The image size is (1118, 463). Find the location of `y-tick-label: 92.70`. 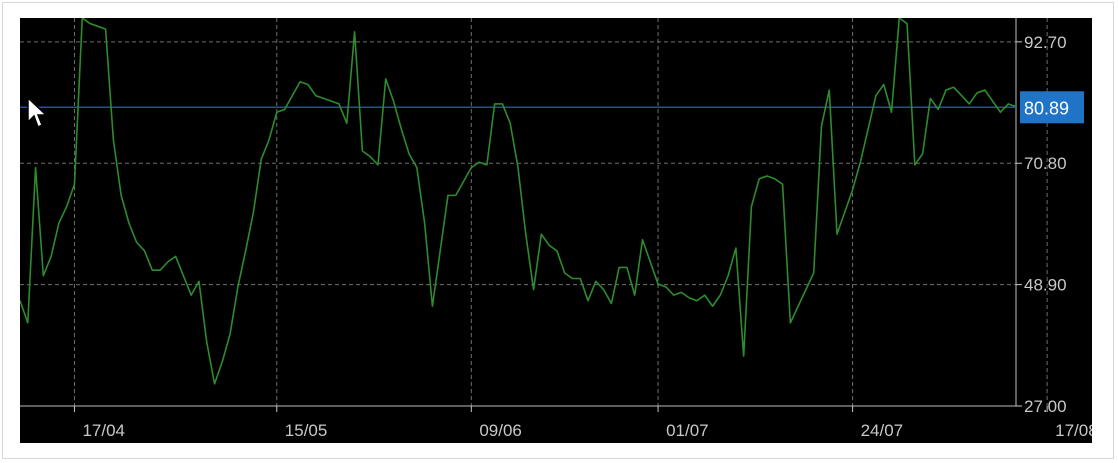

y-tick-label: 92.70 is located at coordinates (1045, 42).